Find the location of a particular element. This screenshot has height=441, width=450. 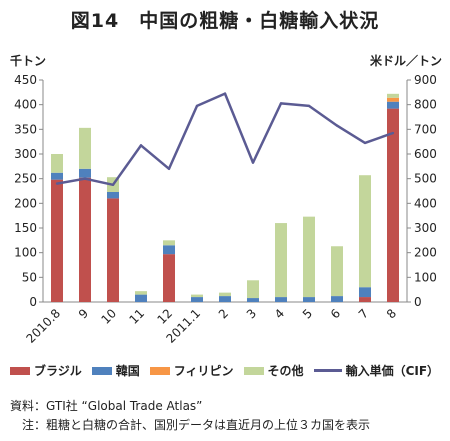

legend-item-brazil: ブラジル is located at coordinates (46, 370).